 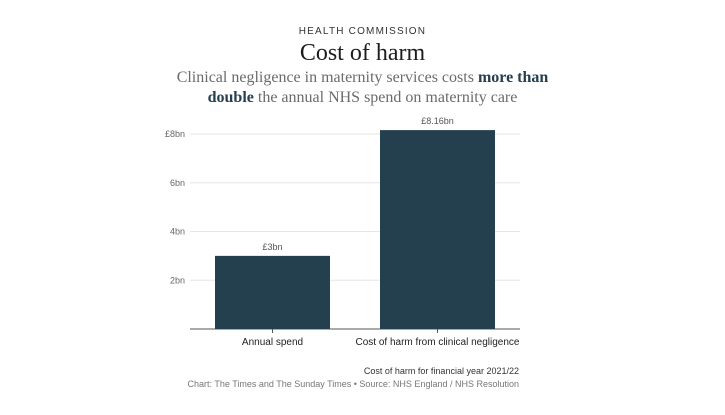 I want to click on chart-note: Cost of harm for financial year 2021/22, so click(x=441, y=371).